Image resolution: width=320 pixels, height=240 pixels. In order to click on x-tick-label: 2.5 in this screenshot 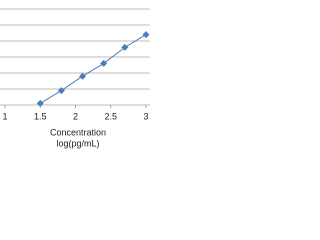, I will do `click(110, 116)`.